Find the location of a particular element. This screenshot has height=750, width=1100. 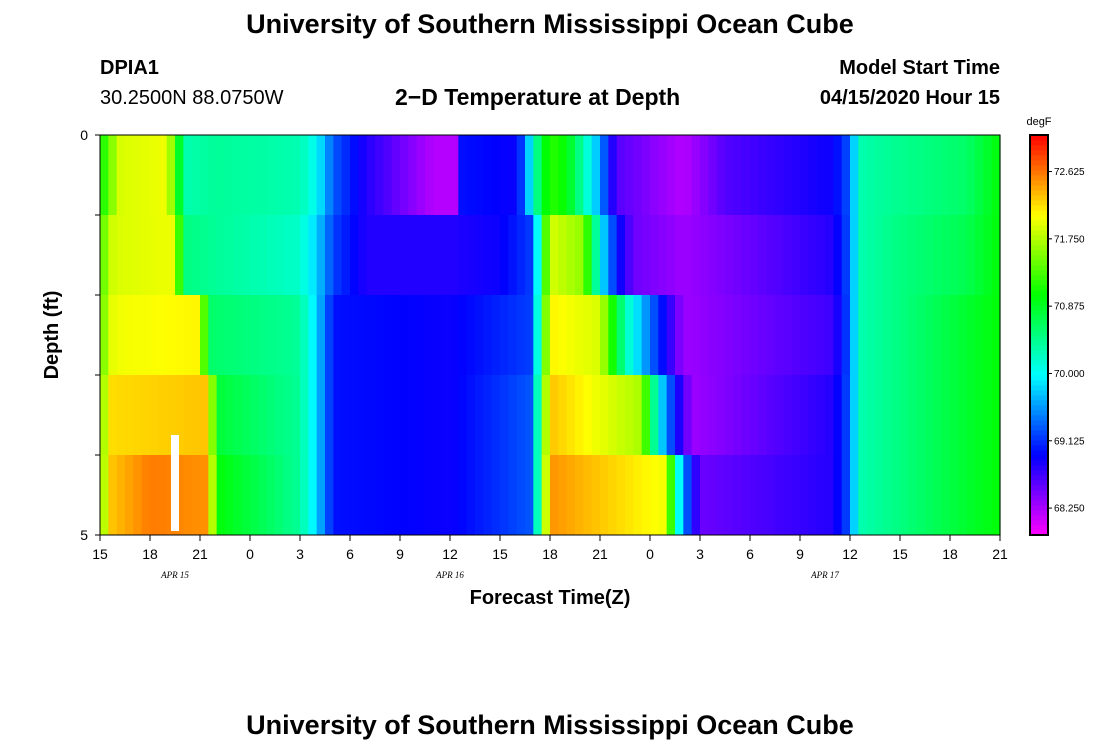

colorbar-unit-label: degF is located at coordinates (1038, 122).